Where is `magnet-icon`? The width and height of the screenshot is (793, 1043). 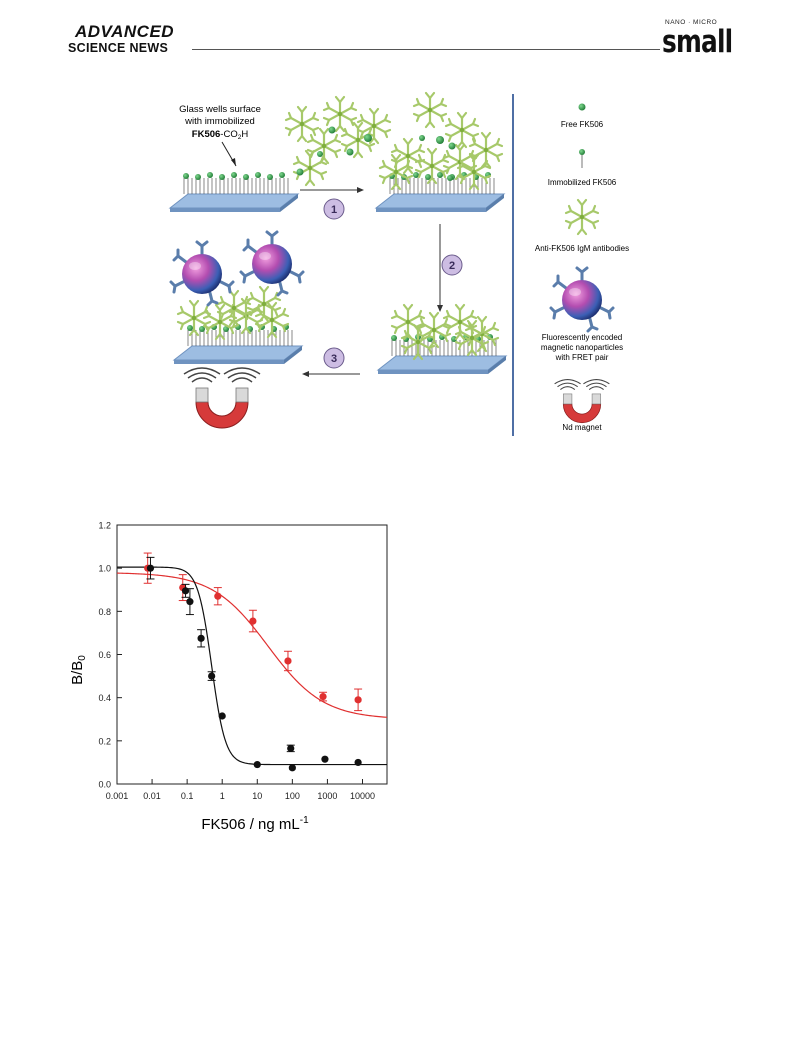
magnet-icon is located at coordinates (582, 401).